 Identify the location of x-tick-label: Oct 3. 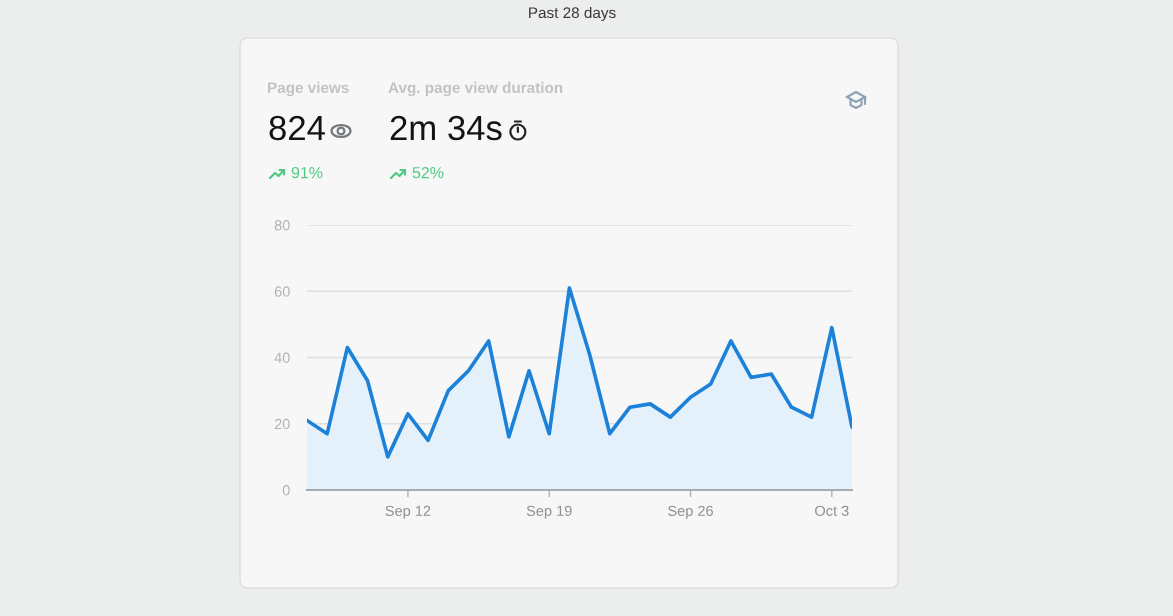
(832, 510).